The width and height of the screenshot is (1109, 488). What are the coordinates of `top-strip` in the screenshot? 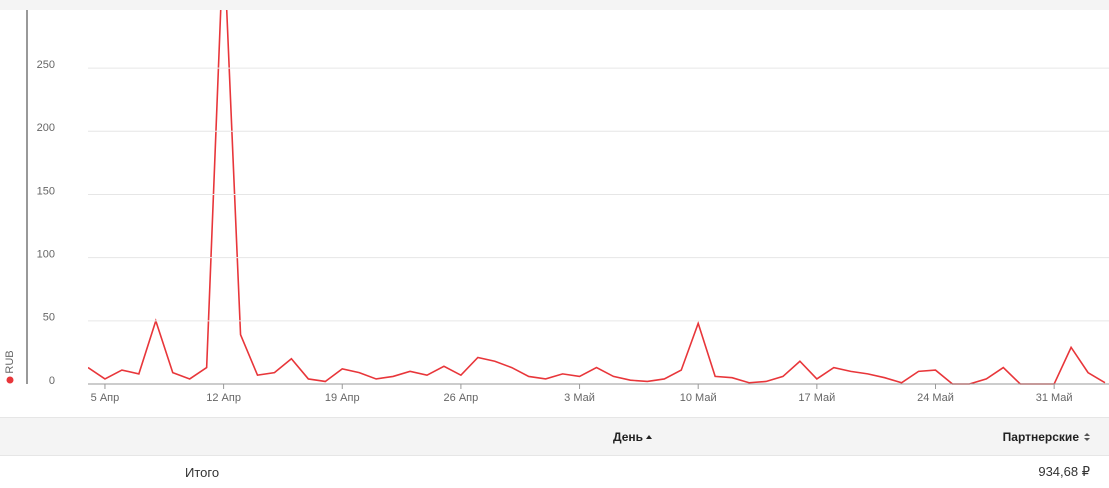 It's located at (554, 5).